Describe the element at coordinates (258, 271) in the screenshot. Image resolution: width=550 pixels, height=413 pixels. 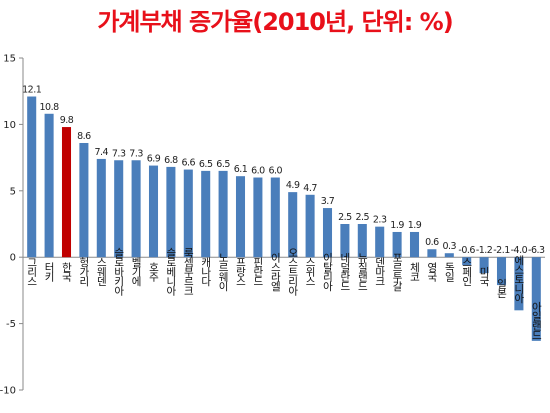
I see `category-label: 핀란드` at that location.